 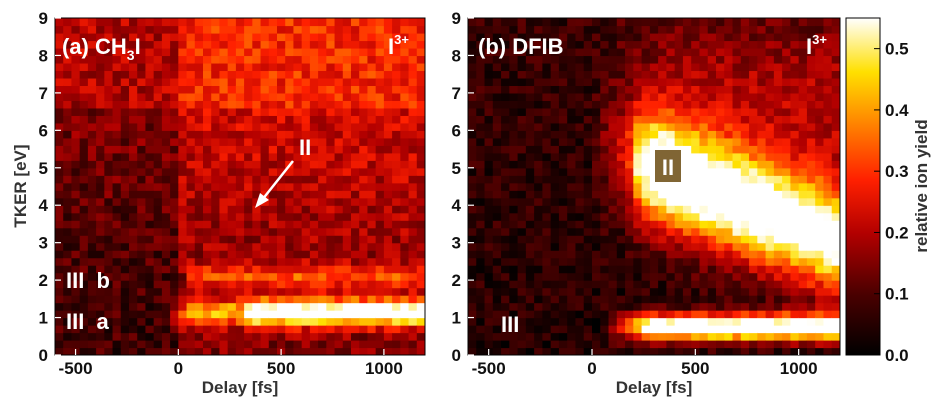 I want to click on axis-b-ytick-label: 2, so click(x=456, y=280).